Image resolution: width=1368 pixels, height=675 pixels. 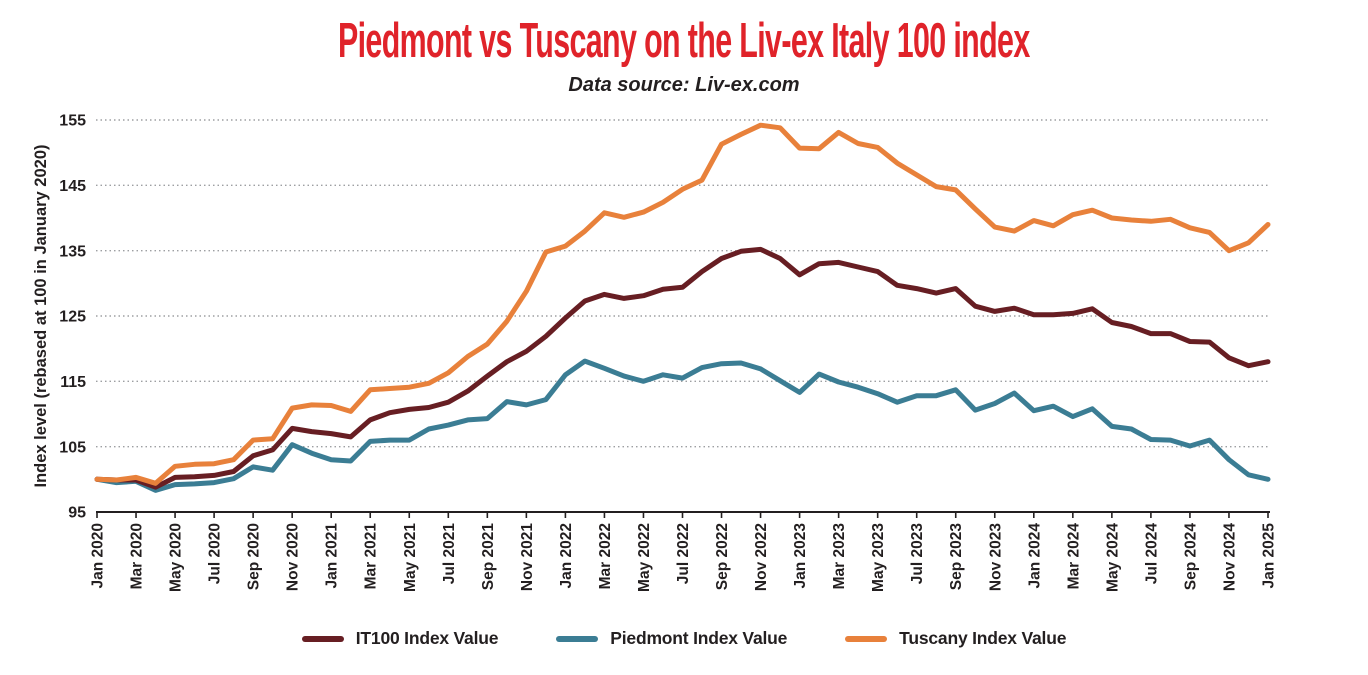 I want to click on x-tick-label: Jan 2024, so click(x=1034, y=556).